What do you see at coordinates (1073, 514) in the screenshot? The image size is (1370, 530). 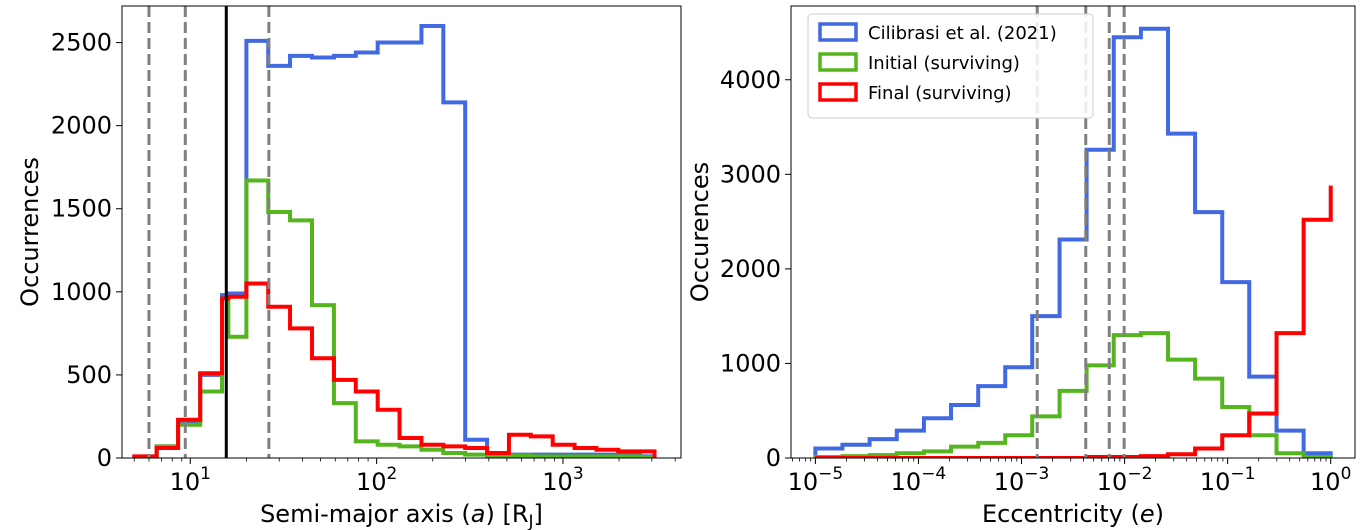 I see `x-axis-label: Eccentricity (e)` at bounding box center [1073, 514].